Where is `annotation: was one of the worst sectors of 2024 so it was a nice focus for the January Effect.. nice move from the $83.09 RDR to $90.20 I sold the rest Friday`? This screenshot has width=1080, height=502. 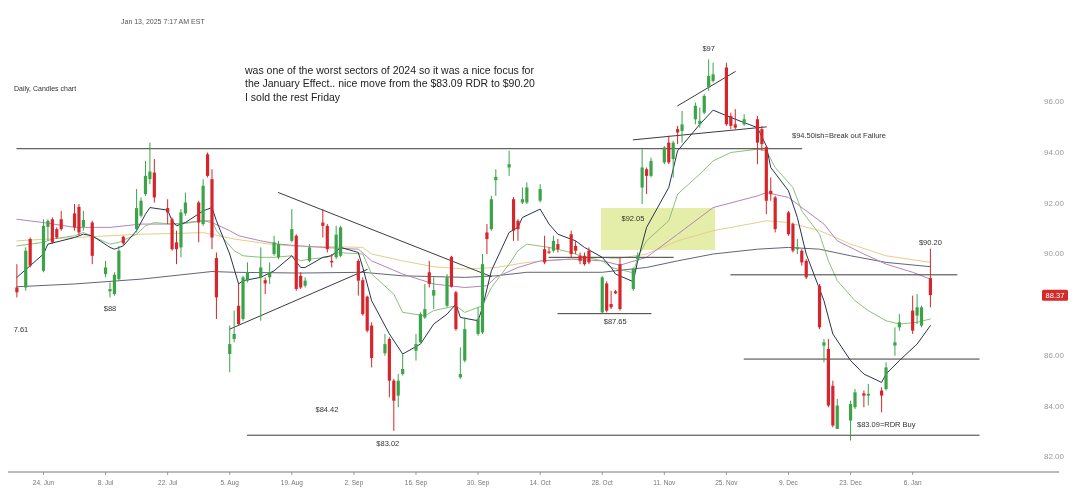
annotation: was one of the worst sectors of 2024 so it was a nice focus for the January Effect.. nice move from the $83.09 RDR to $90.20 I sold the rest Friday is located at coordinates (390, 83).